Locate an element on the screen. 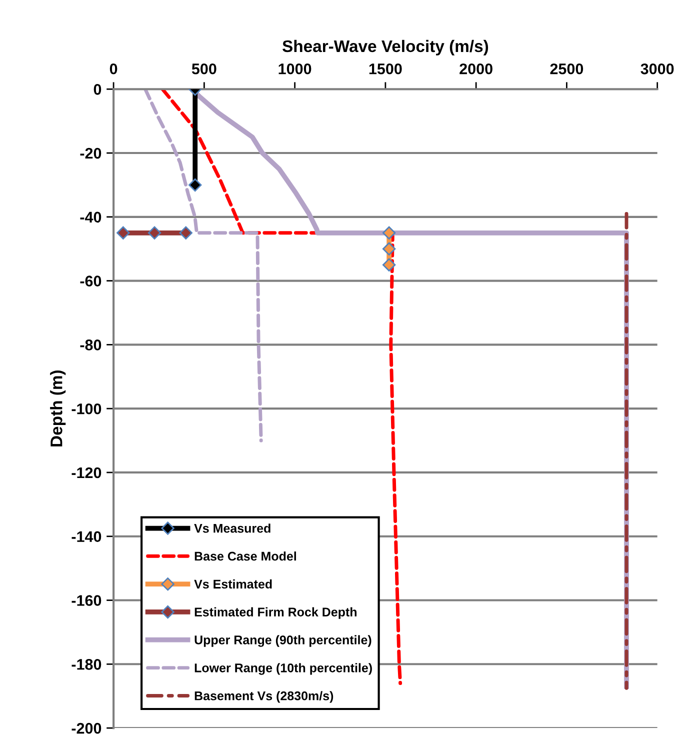 This screenshot has height=749, width=684. x-tick-label: 500 is located at coordinates (204, 68).